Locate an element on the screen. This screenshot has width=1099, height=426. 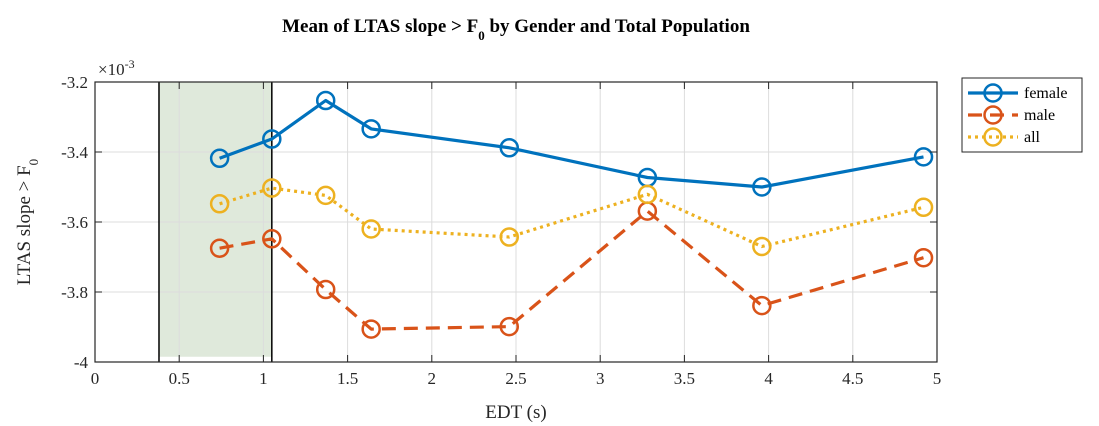
x-axis-label: EDT (s) is located at coordinates (515, 412).